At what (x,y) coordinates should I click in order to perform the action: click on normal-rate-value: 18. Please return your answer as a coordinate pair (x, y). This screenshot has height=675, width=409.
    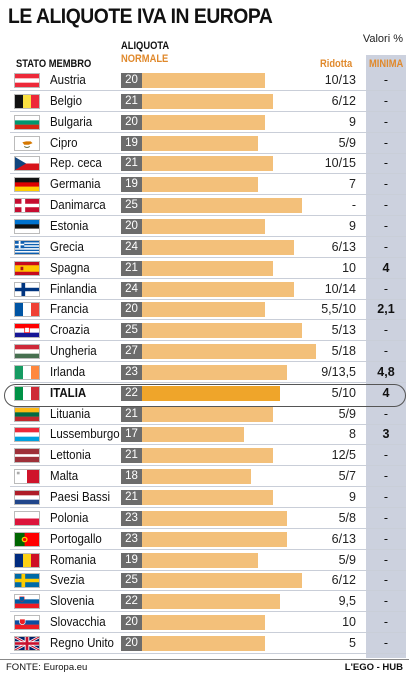
    Looking at the image, I should click on (131, 477).